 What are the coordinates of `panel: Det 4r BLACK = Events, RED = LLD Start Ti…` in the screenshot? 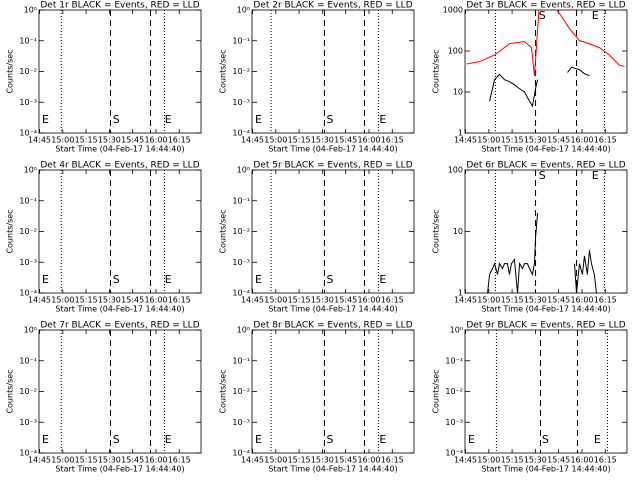 It's located at (104, 237).